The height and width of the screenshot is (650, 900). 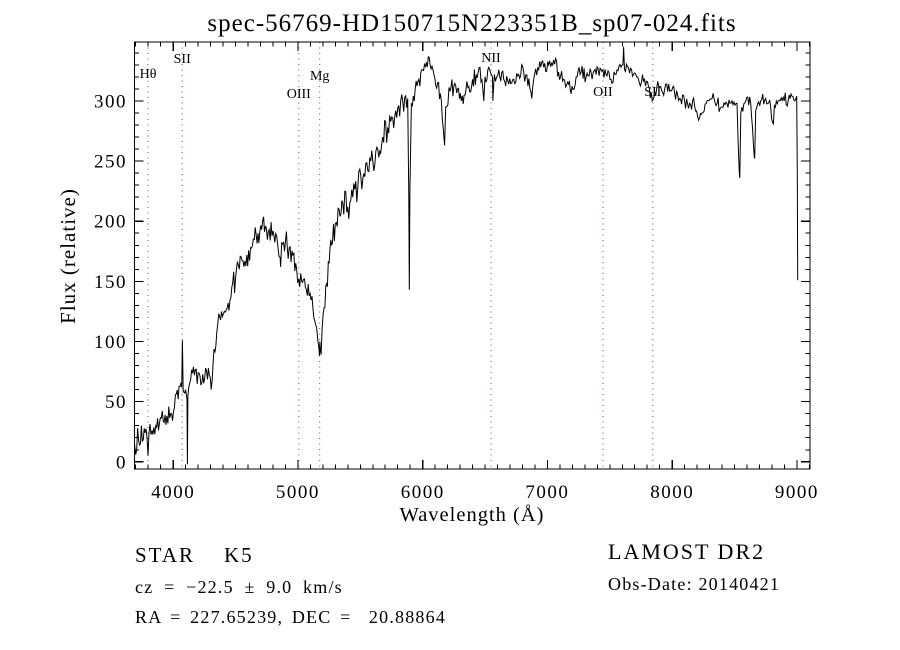 I want to click on x-tick-label: 5000, so click(x=298, y=492).